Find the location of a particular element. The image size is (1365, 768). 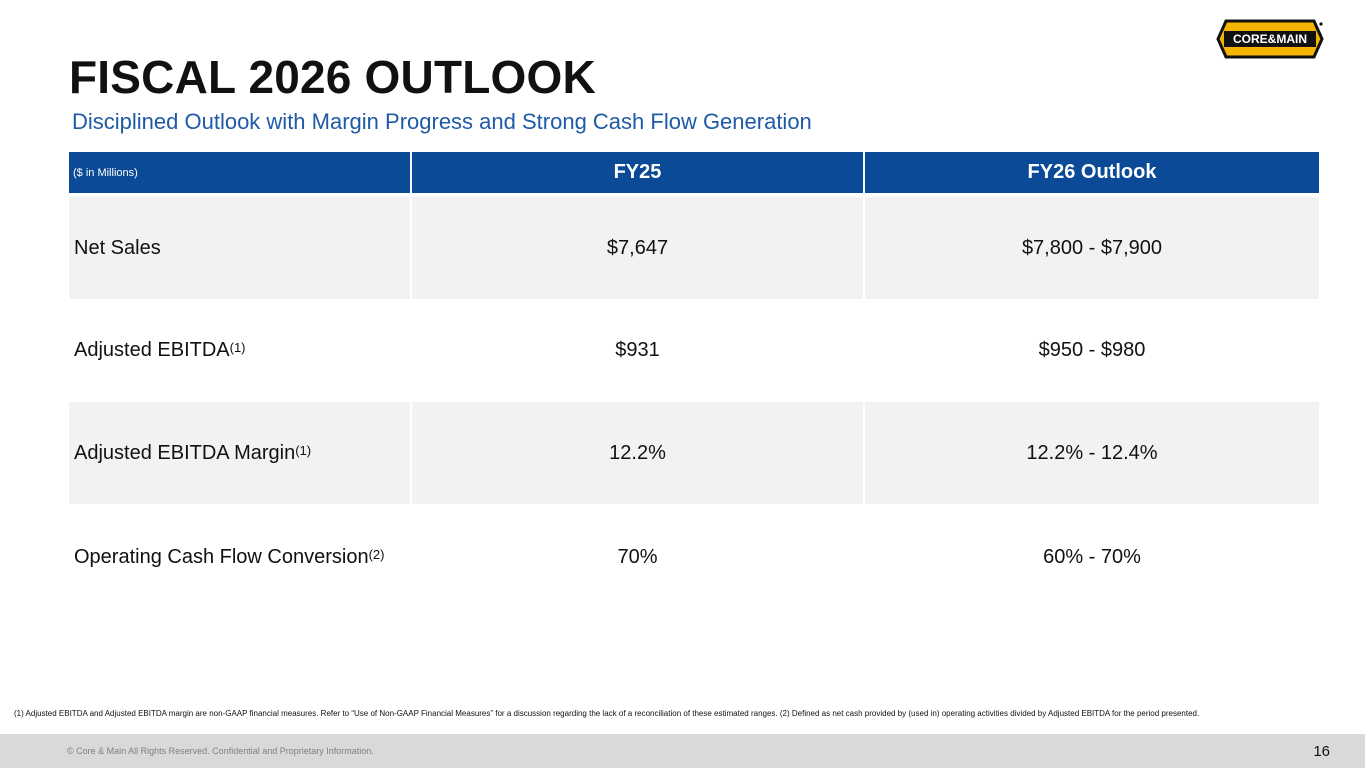

row-label: Operating Cash Flow Conversion (2) is located at coordinates (229, 556).